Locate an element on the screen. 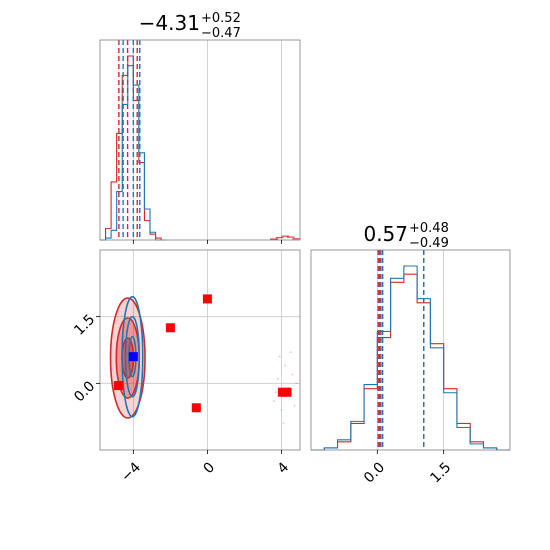  panel-title-x-median: −4.31 is located at coordinates (169, 23).